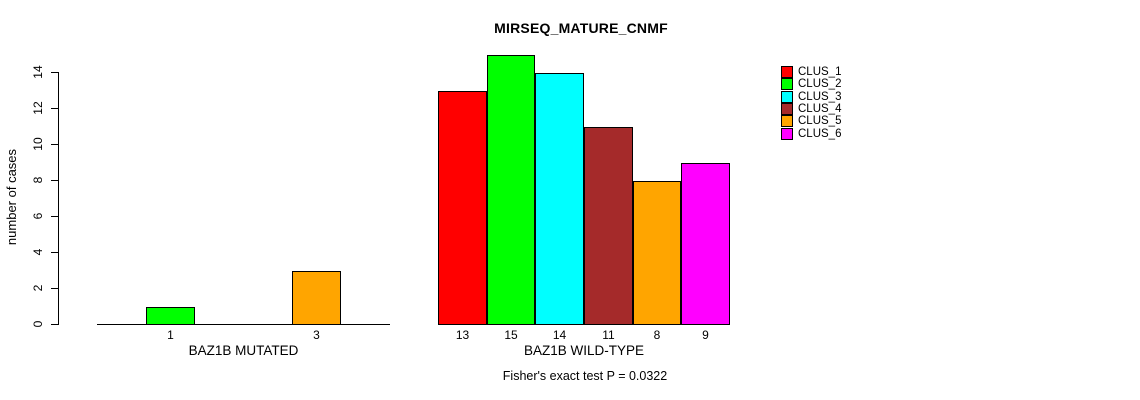 The width and height of the screenshot is (1140, 400). What do you see at coordinates (38, 72) in the screenshot?
I see `y-tick-label: 14` at bounding box center [38, 72].